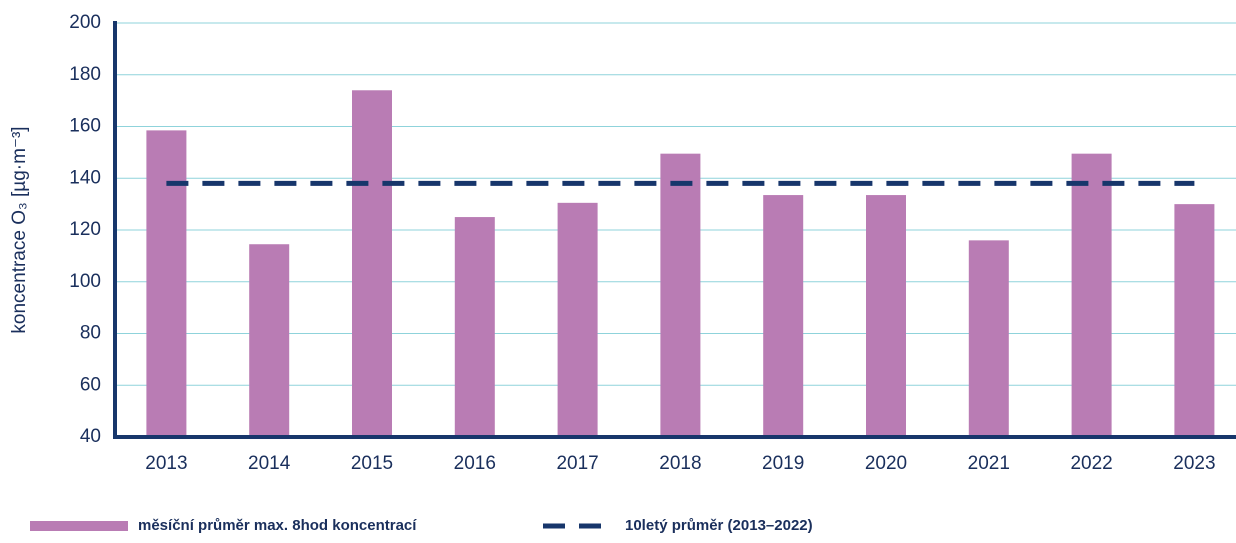 This screenshot has width=1236, height=543. What do you see at coordinates (372, 463) in the screenshot?
I see `x-tick-label: 2015` at bounding box center [372, 463].